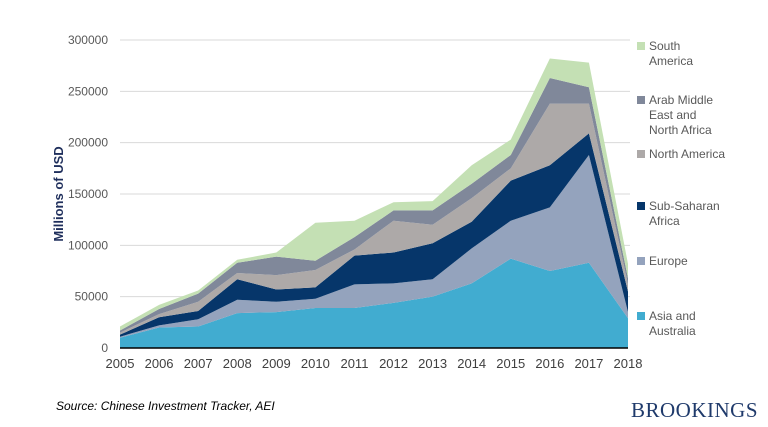 Image resolution: width=768 pixels, height=427 pixels. I want to click on legend-label: Europe, so click(668, 261).